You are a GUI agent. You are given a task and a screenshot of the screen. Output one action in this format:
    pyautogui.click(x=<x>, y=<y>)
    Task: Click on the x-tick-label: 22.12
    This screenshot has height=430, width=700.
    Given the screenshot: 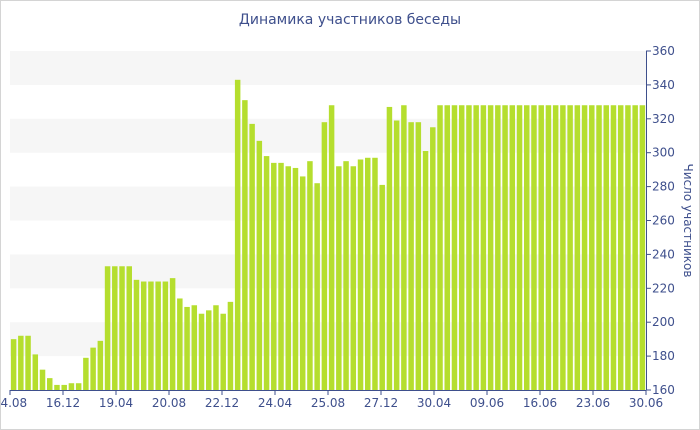 What is the action you would take?
    pyautogui.click(x=222, y=403)
    